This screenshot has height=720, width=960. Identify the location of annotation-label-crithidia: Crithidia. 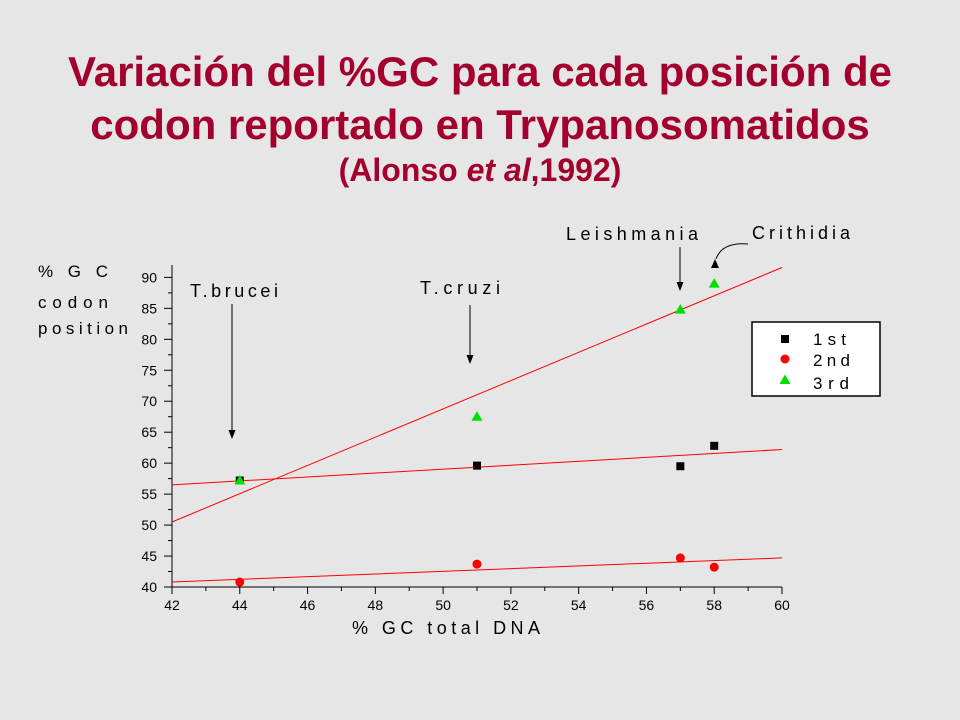
(801, 233).